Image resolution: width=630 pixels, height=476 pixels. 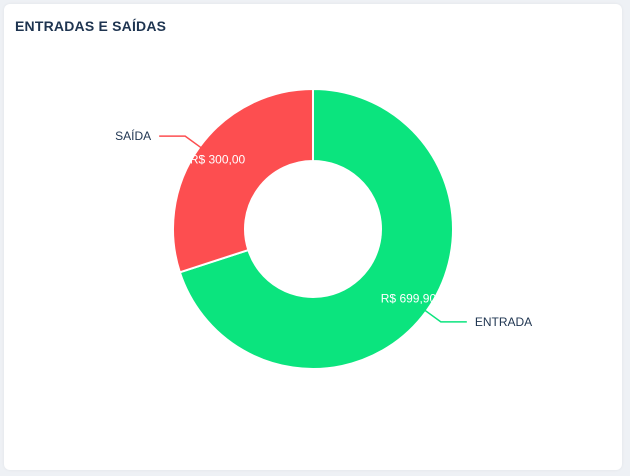 What do you see at coordinates (91, 26) in the screenshot?
I see `card-title: ENTRADAS E SAÍDAS` at bounding box center [91, 26].